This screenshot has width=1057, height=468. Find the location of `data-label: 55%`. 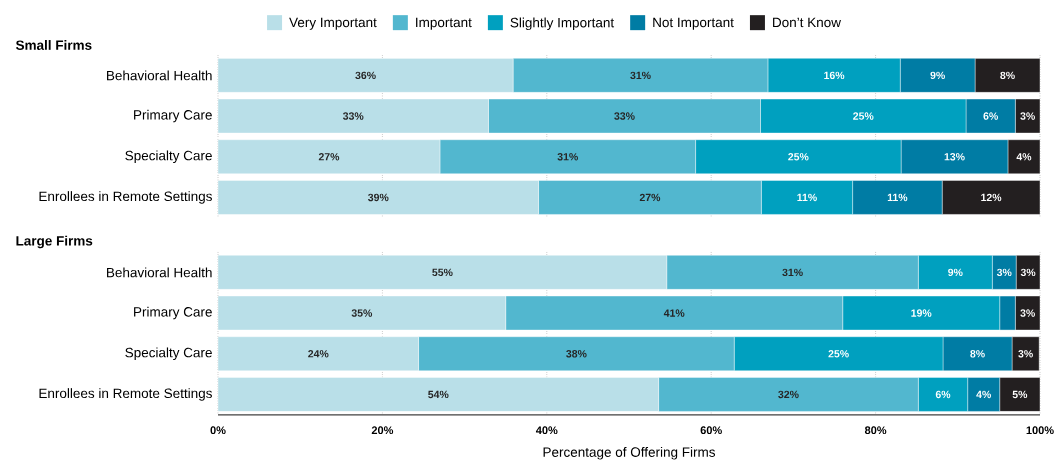

data-label: 55% is located at coordinates (442, 272).